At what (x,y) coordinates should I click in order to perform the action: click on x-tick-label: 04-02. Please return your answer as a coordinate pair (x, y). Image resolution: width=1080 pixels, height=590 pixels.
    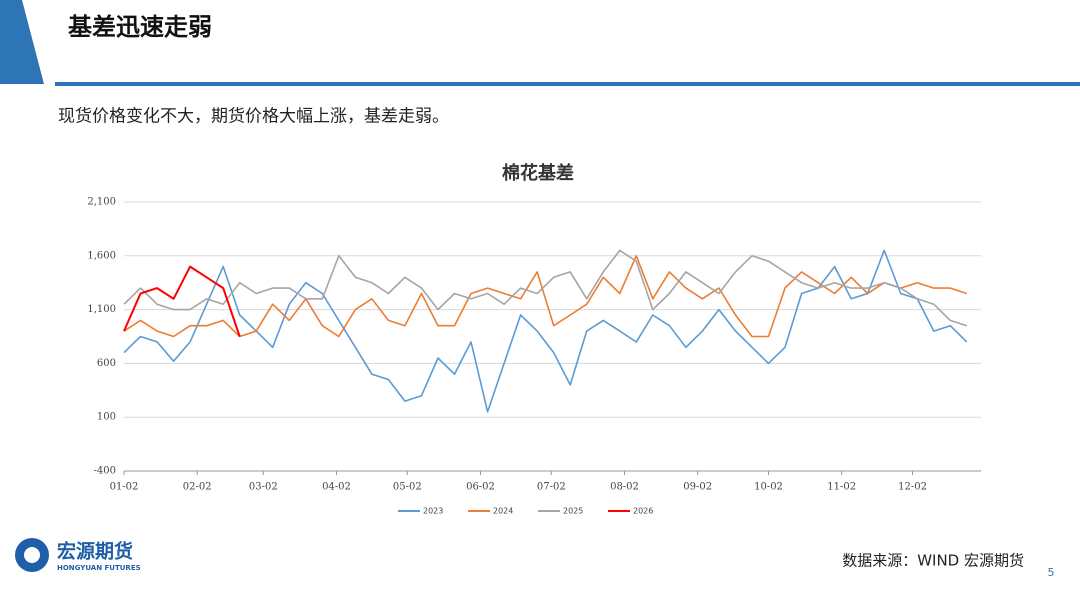
    Looking at the image, I should click on (336, 487).